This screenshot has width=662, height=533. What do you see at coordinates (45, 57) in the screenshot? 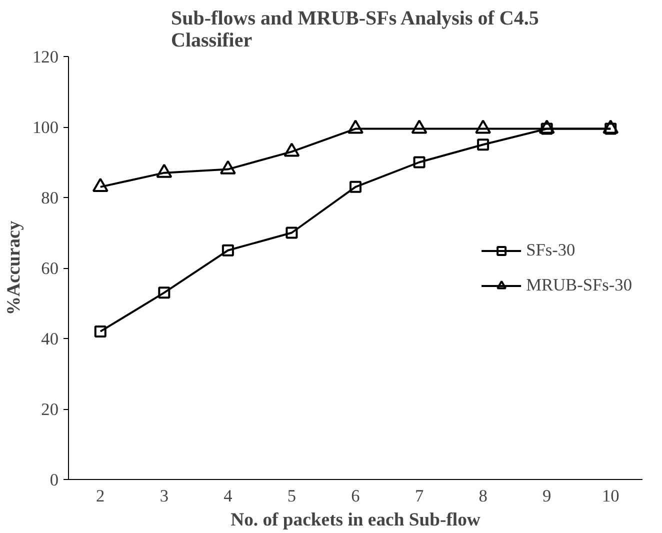
I see `y-tick-label: 120` at bounding box center [45, 57].